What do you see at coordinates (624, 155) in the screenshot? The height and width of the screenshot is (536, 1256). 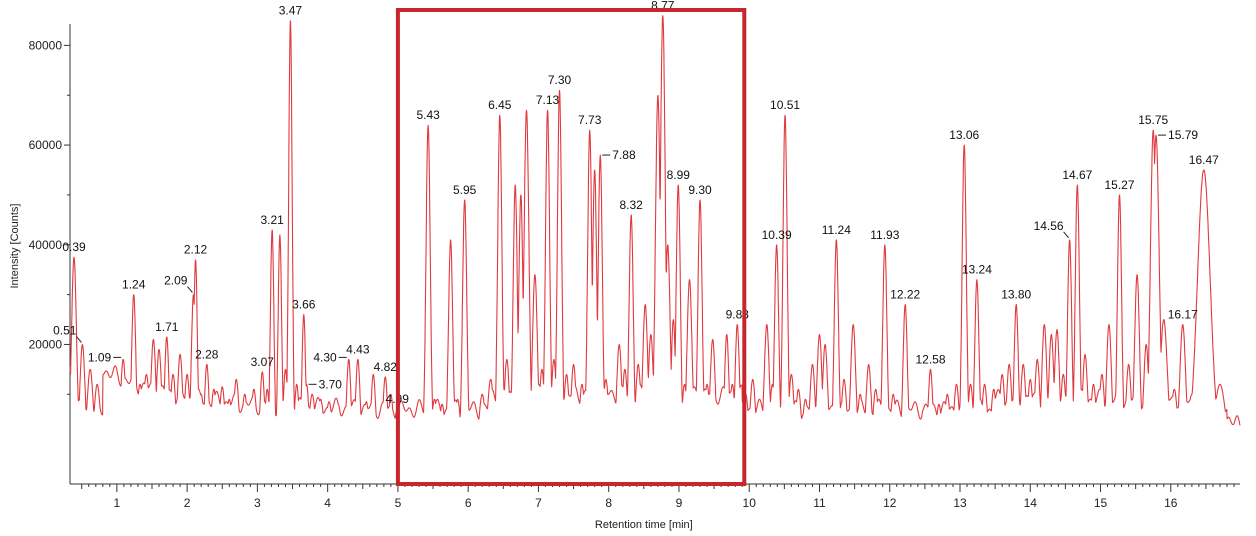 I see `peak-label: 7.88` at bounding box center [624, 155].